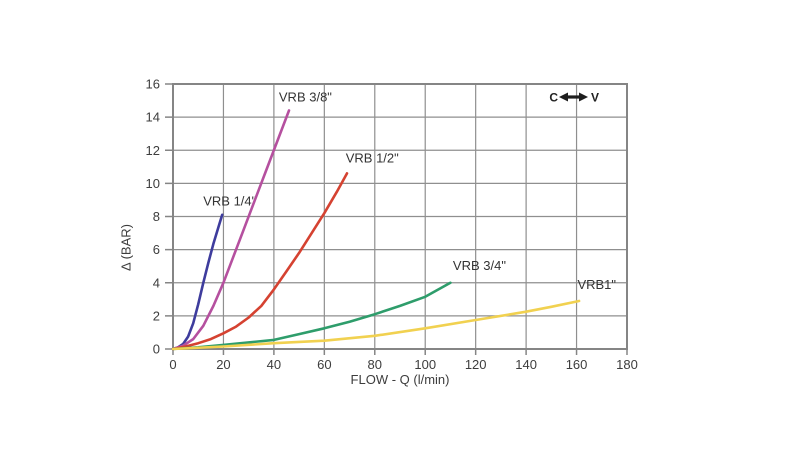  I want to click on y-tick-label: 4, so click(156, 282).